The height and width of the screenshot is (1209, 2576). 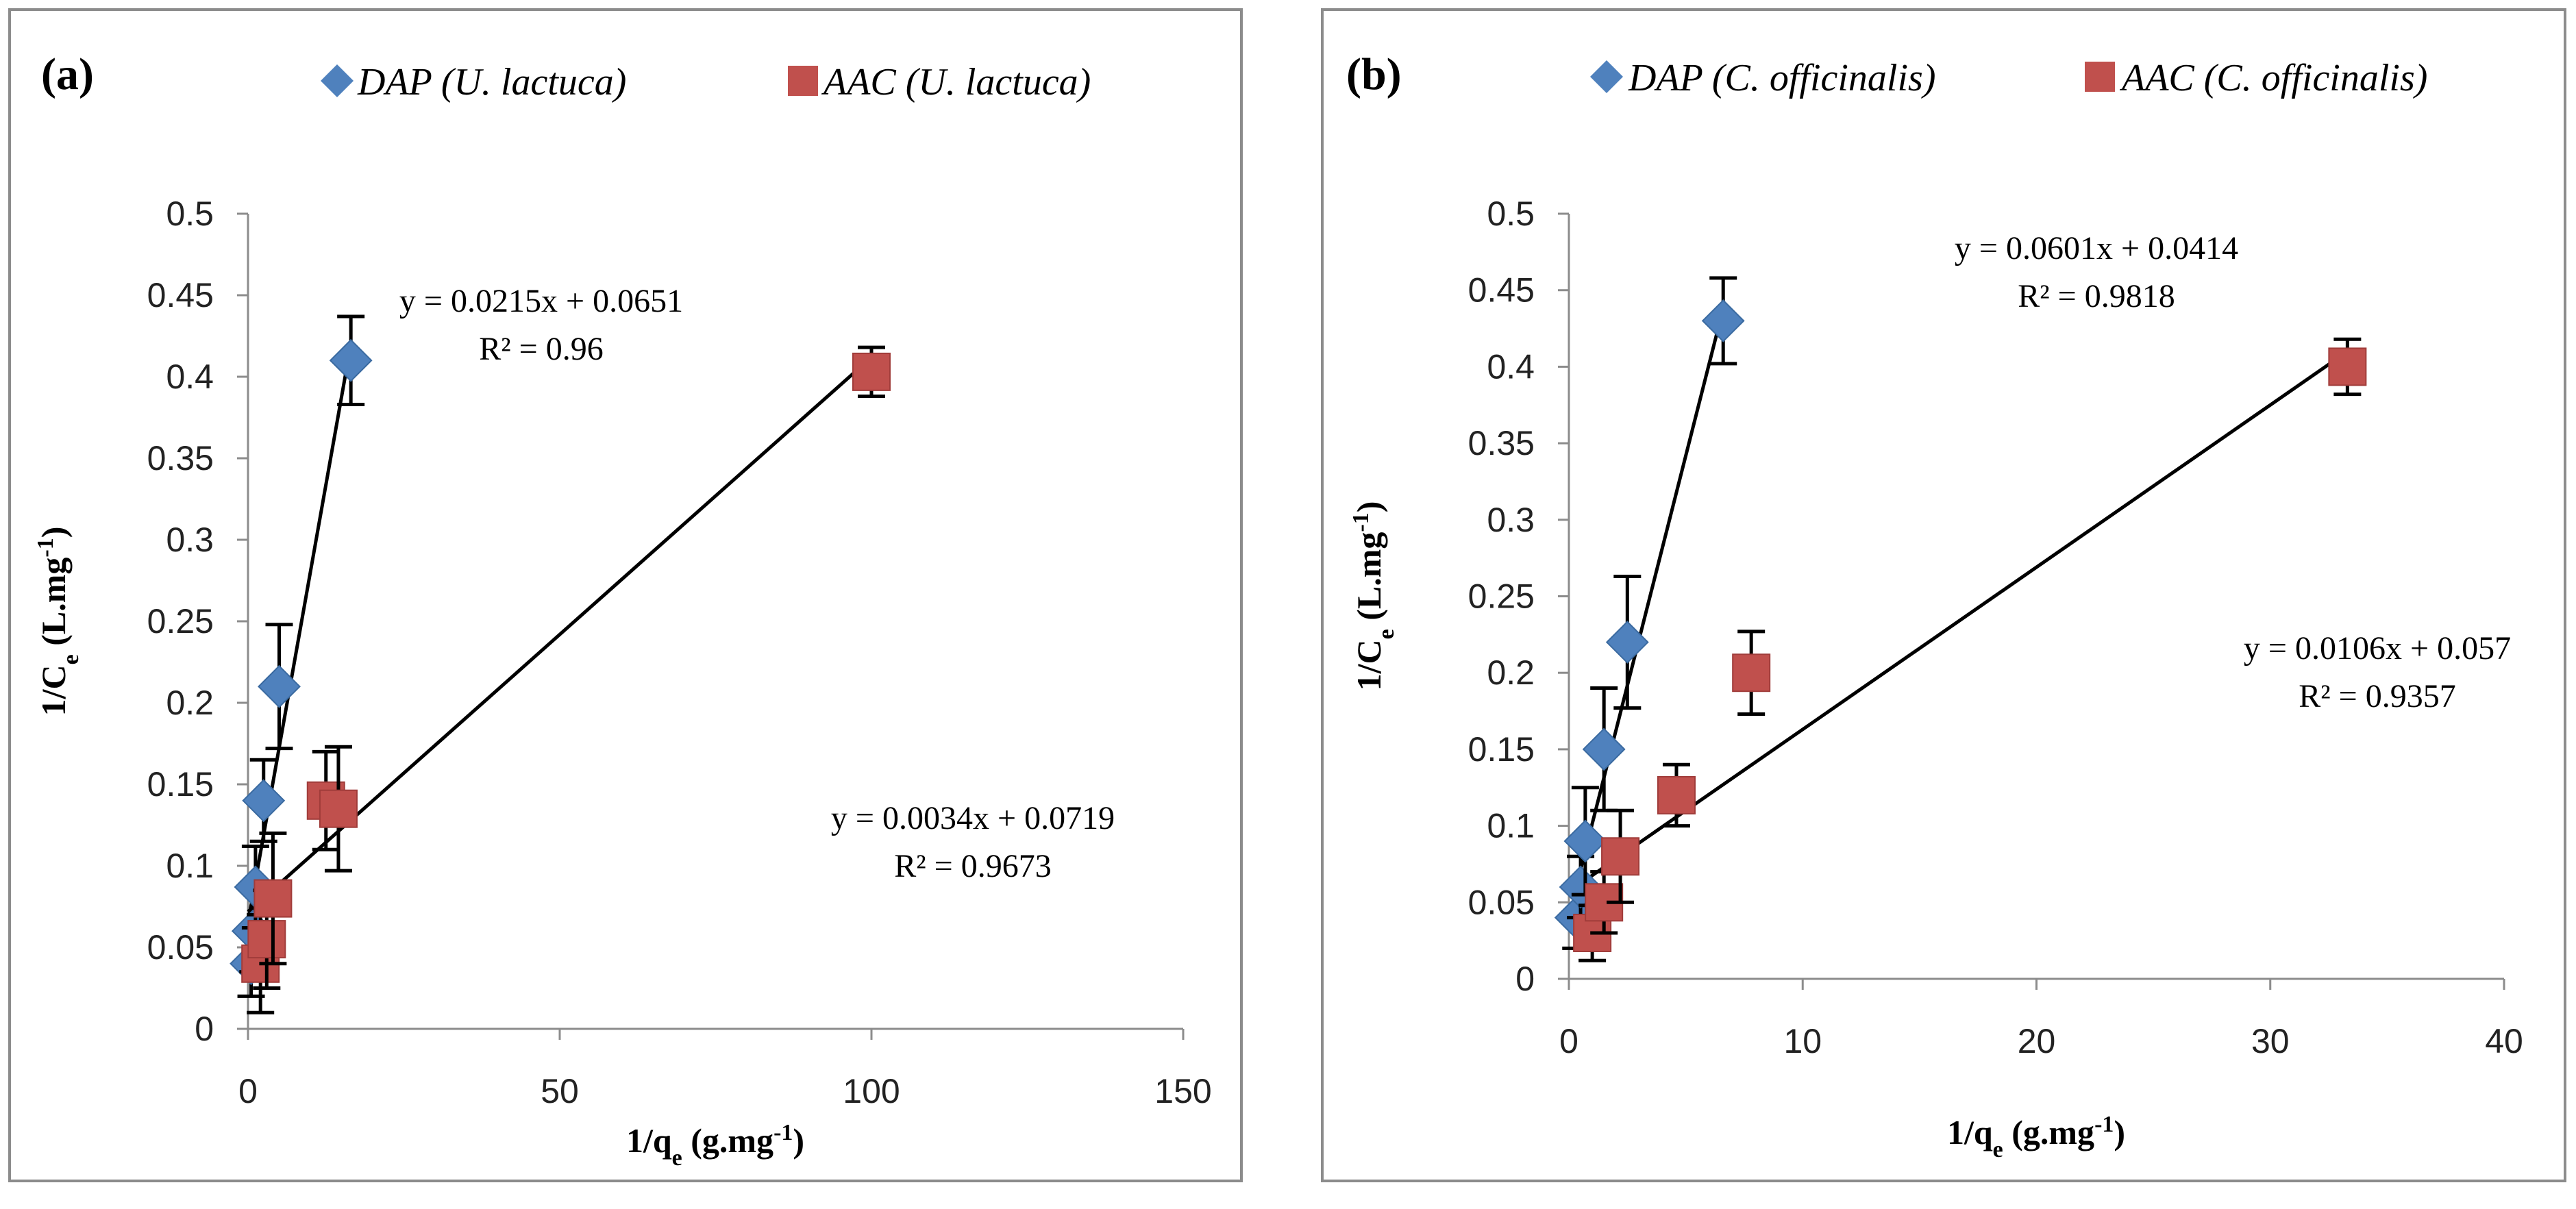 I want to click on x-tick-label: 100, so click(x=871, y=1091).